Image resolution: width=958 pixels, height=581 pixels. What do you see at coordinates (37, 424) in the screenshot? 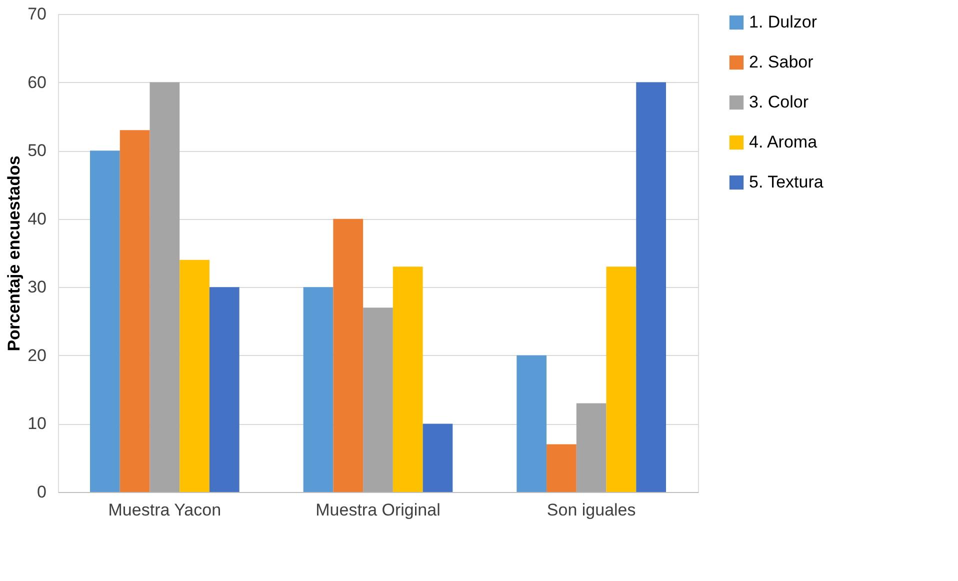
I see `y-tick-label: 10` at bounding box center [37, 424].